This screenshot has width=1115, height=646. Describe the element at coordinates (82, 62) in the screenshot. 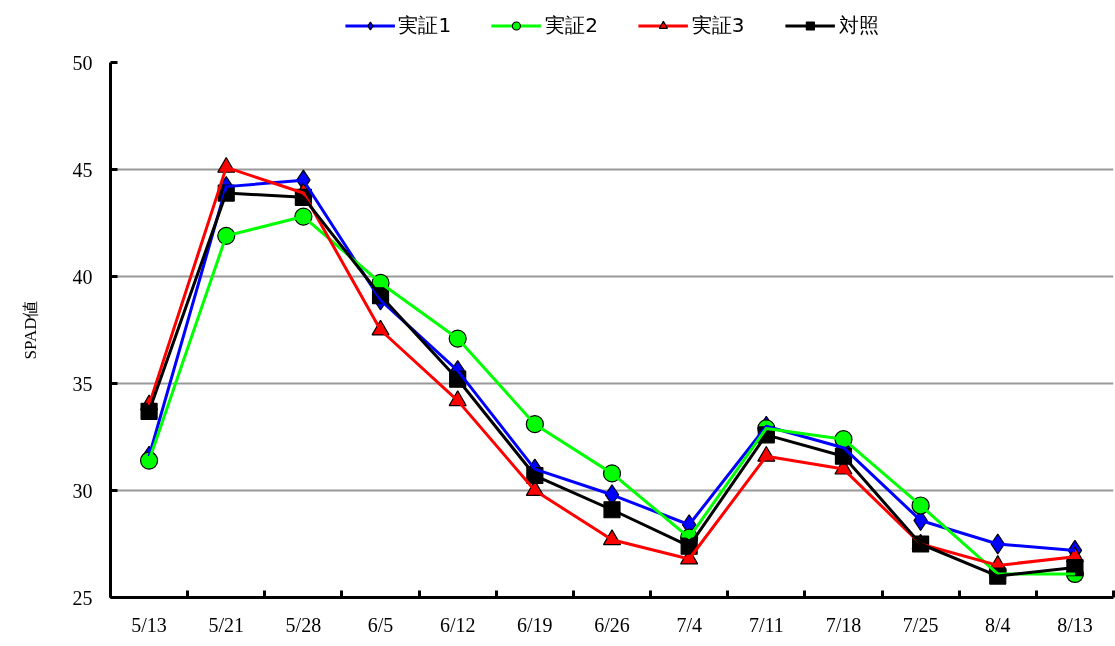

I see `y-tick-label: 50` at that location.